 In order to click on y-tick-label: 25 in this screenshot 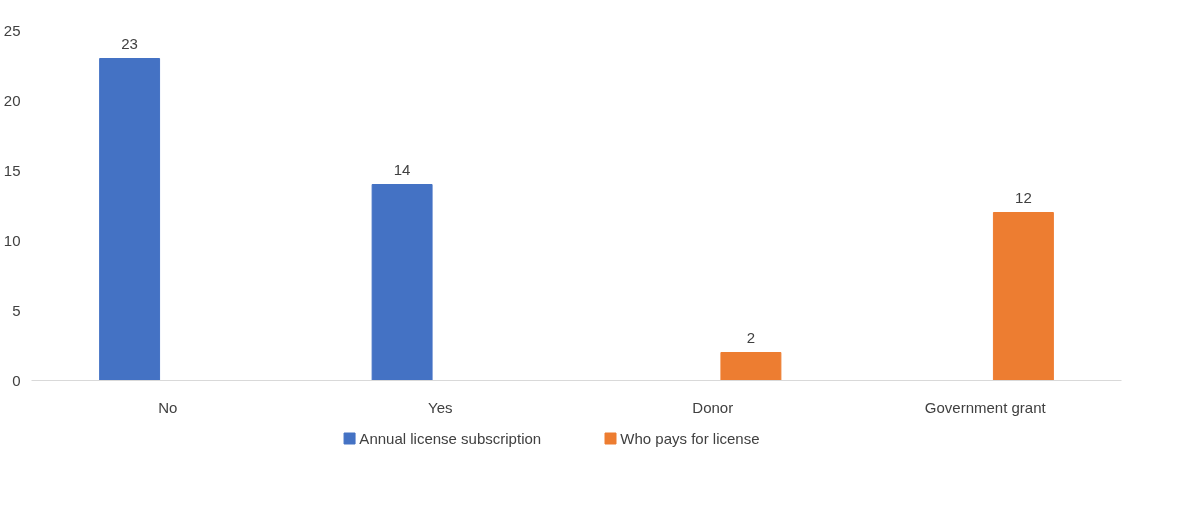, I will do `click(12, 30)`.